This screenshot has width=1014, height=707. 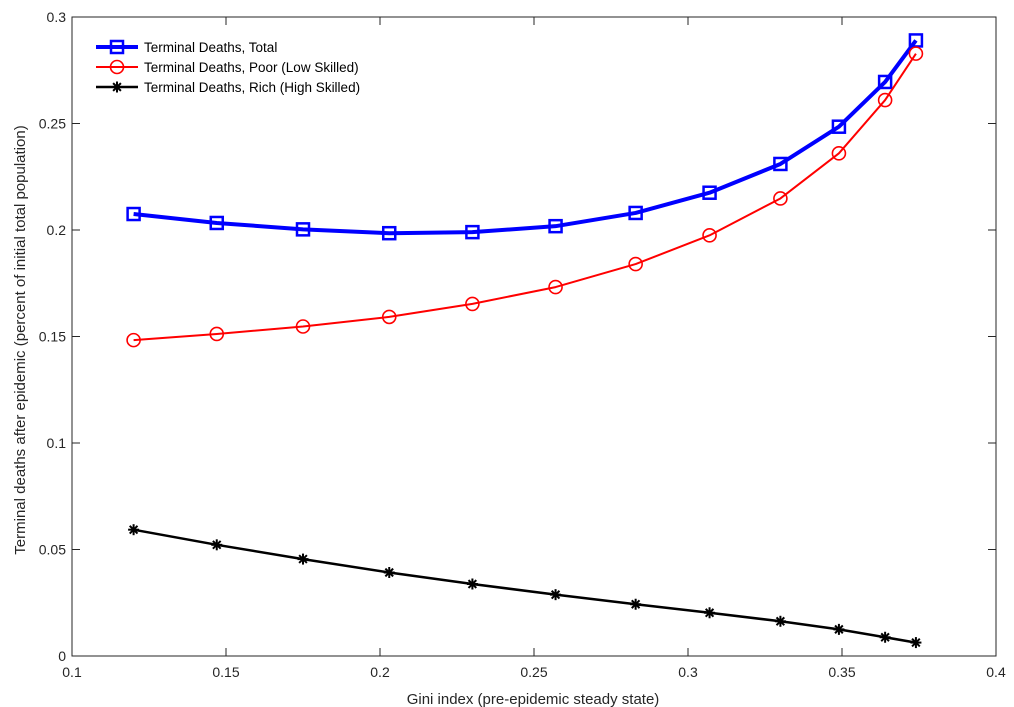 What do you see at coordinates (57, 17) in the screenshot?
I see `y-tick-label: 0.3` at bounding box center [57, 17].